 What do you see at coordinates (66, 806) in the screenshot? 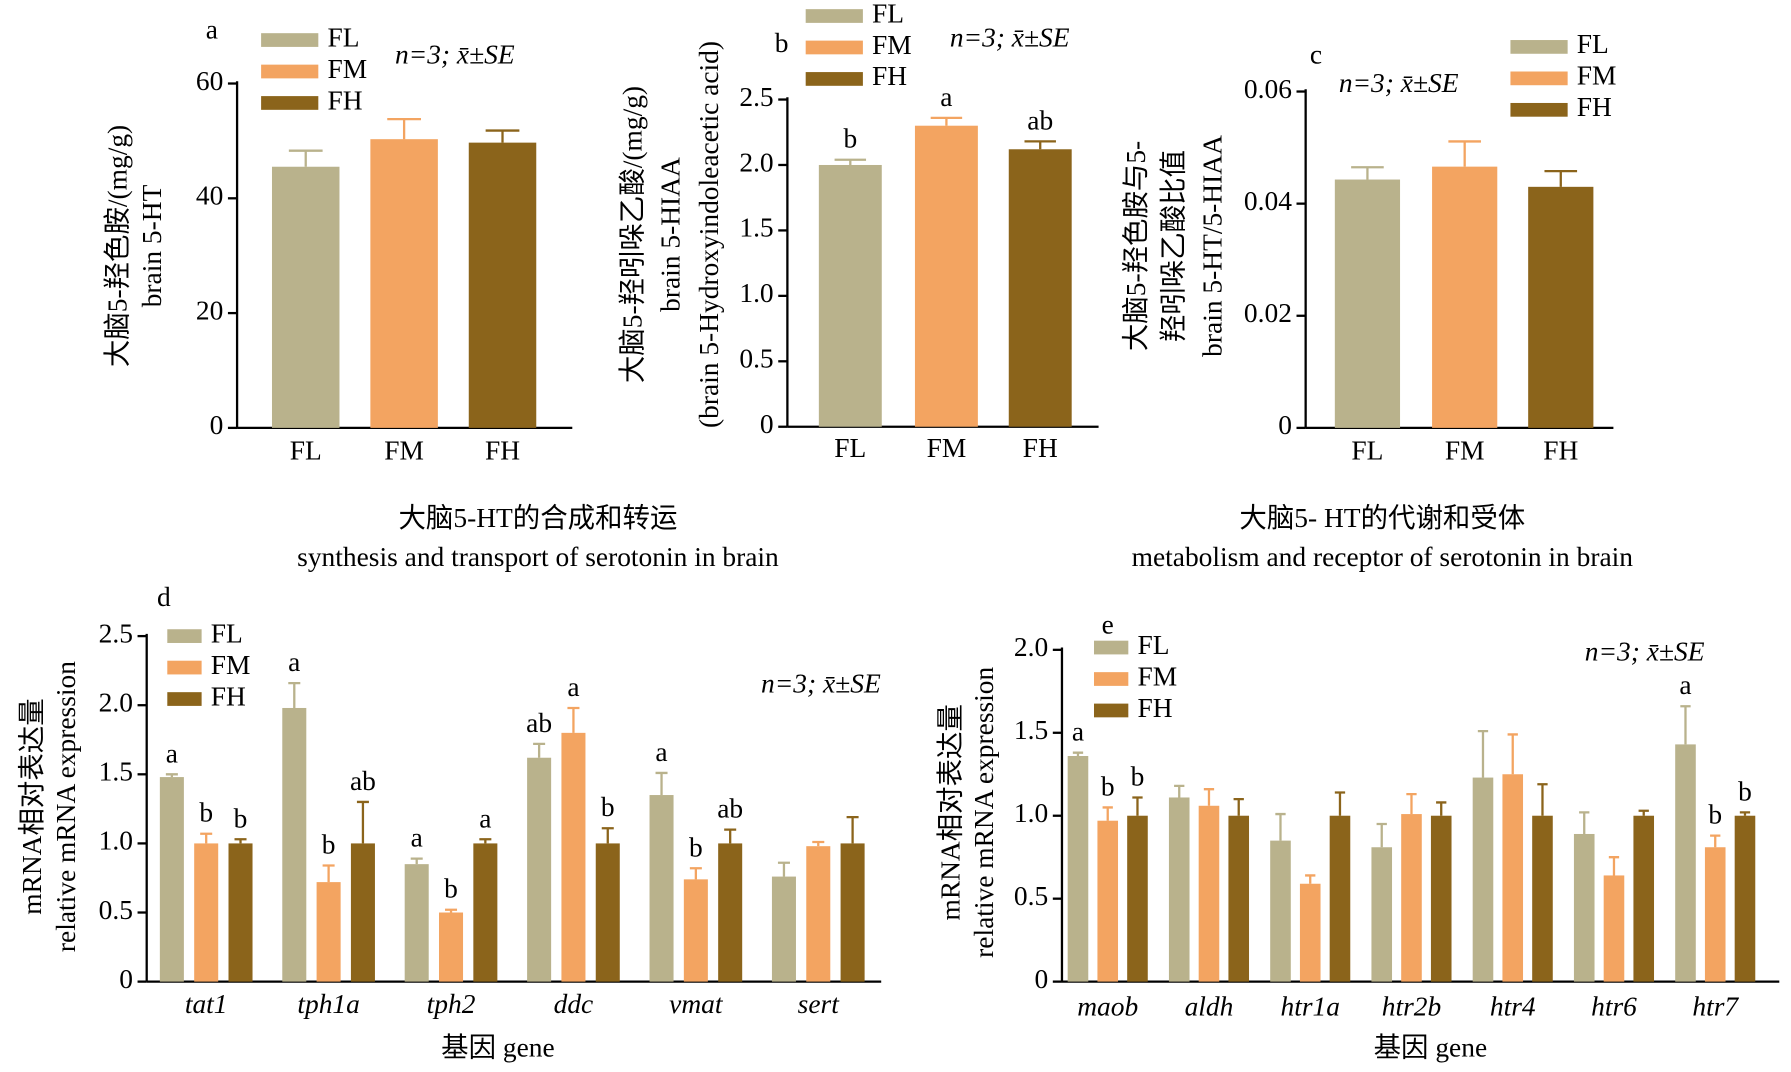
I see `y-axis-label: relative mRNA expression` at bounding box center [66, 806].